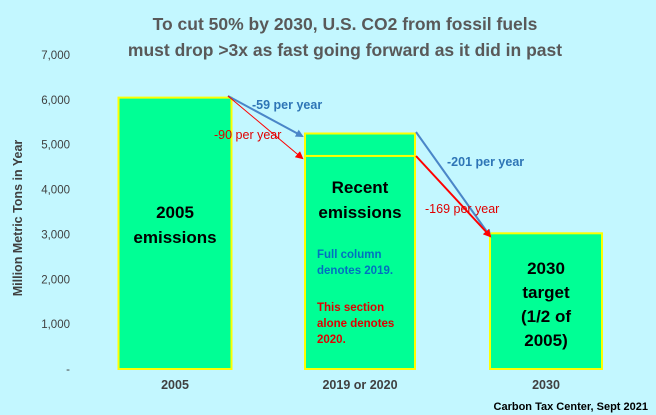 This screenshot has height=415, width=656. I want to click on bar-label-3-line-2: target, so click(546, 292).